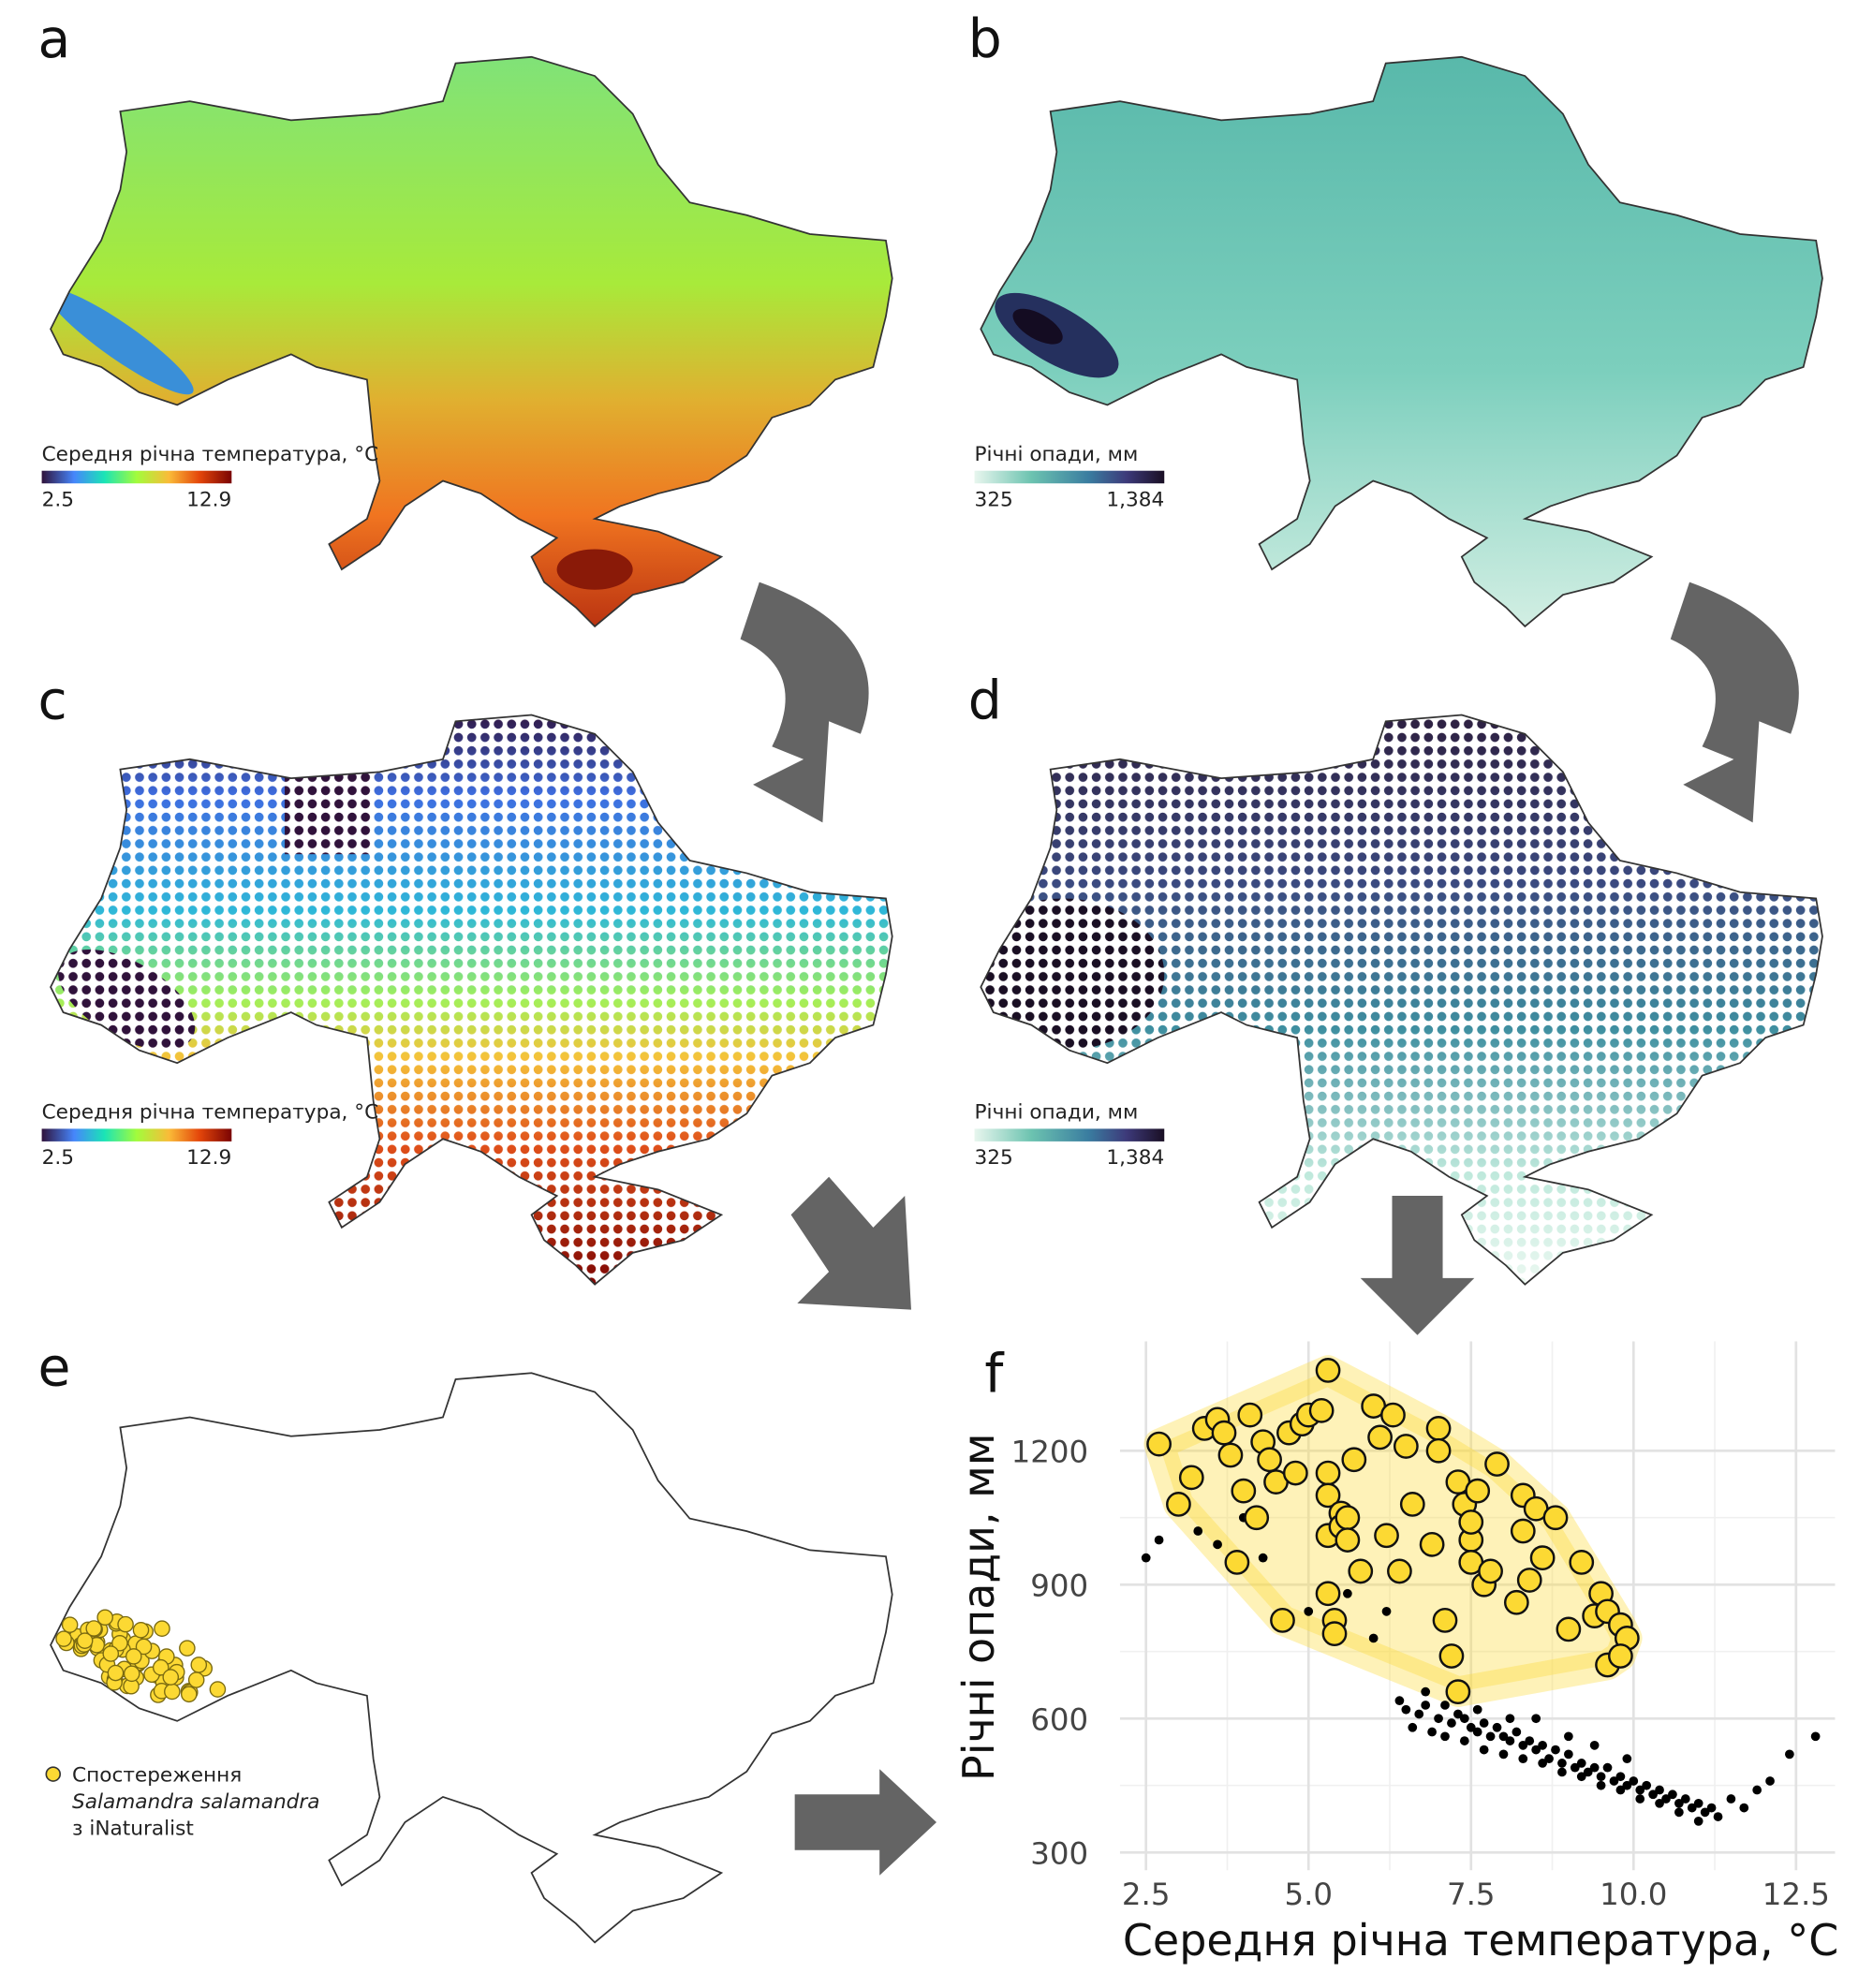 Image resolution: width=1873 pixels, height=1988 pixels. What do you see at coordinates (211, 454) in the screenshot?
I see `legend-title: Середня річна температура, °C` at bounding box center [211, 454].